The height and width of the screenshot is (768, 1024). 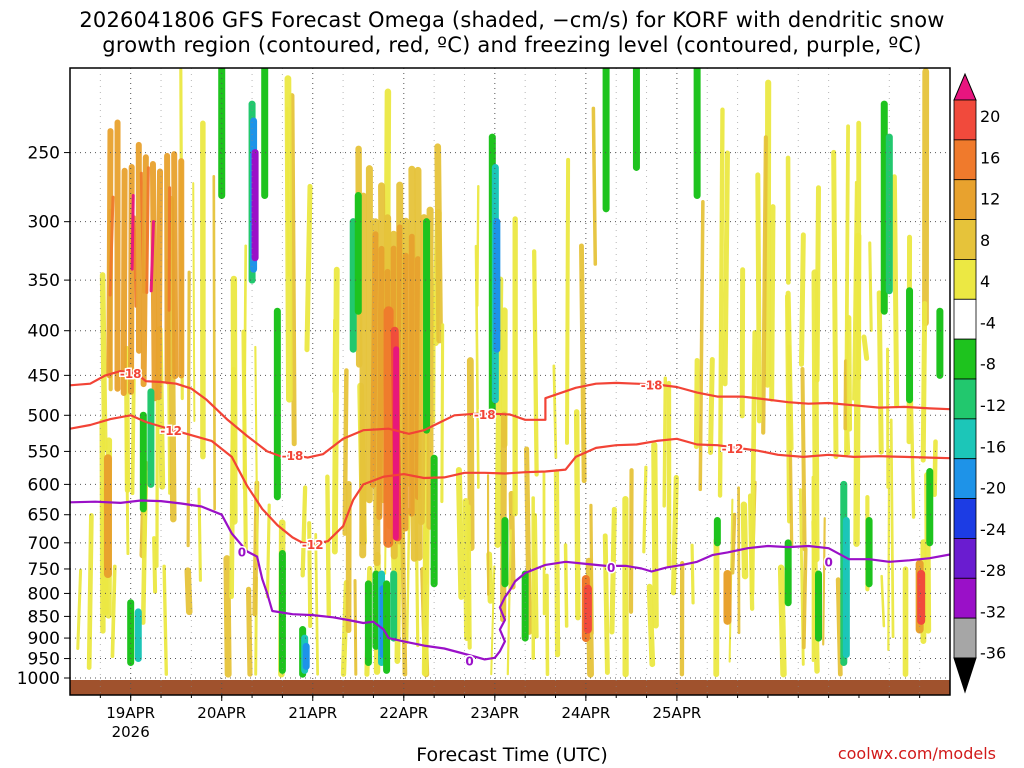 What do you see at coordinates (130, 713) in the screenshot?
I see `x-tick-label-19APR: 19APR` at bounding box center [130, 713].